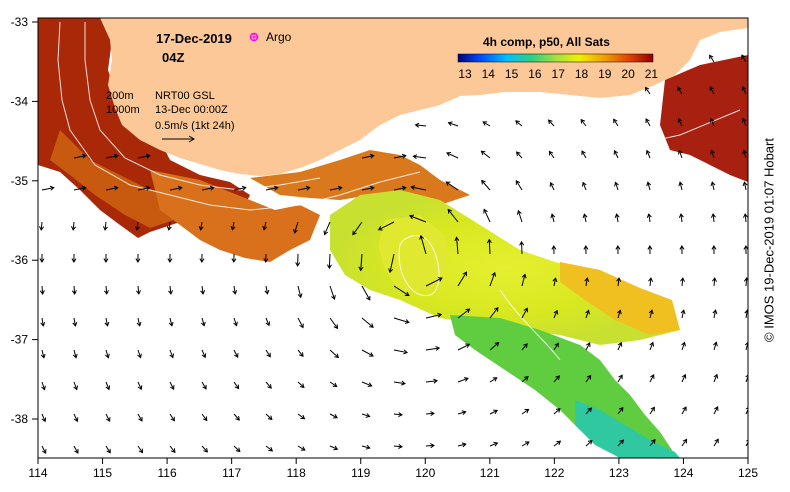  I want to click on argo-label: Argo, so click(279, 37).